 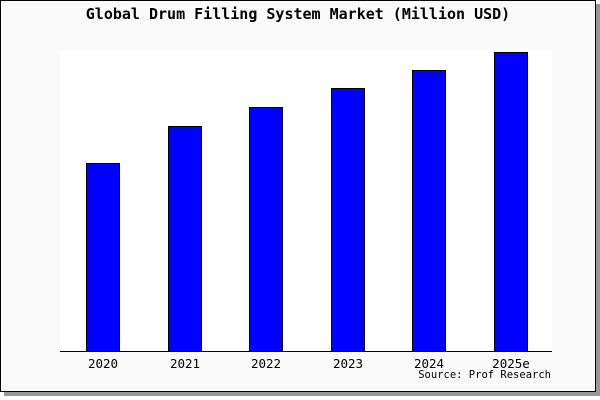 I want to click on x-tick-label-2020: 2020, so click(x=103, y=363).